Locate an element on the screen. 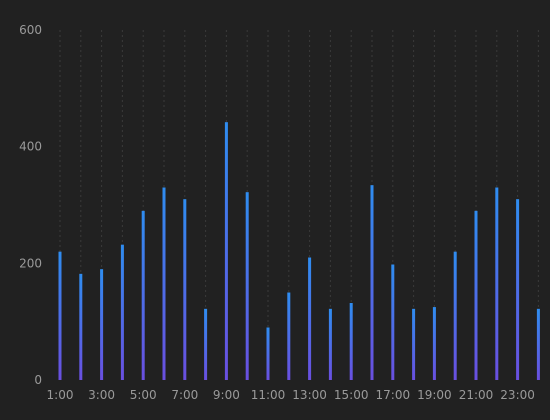 The width and height of the screenshot is (550, 420). x-tick-label: 3:00 is located at coordinates (101, 395).